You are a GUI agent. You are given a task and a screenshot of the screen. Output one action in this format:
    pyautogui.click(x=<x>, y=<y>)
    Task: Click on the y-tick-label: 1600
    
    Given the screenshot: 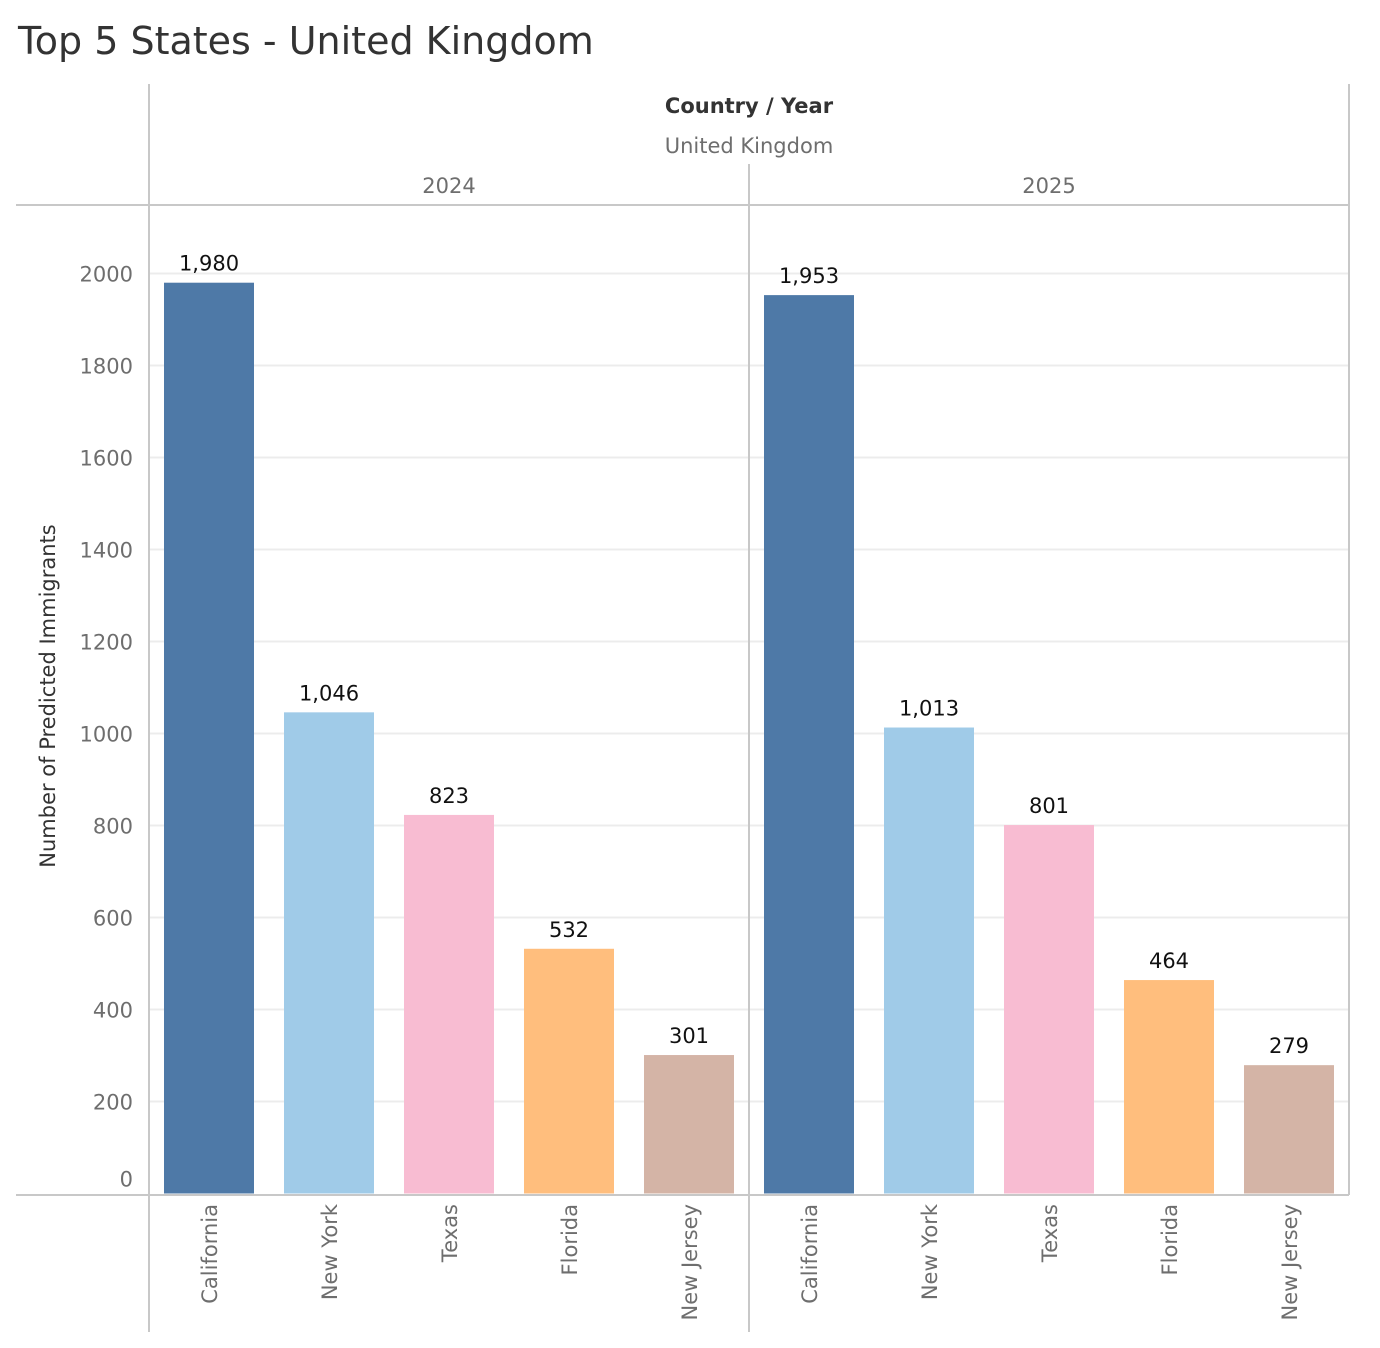 What is the action you would take?
    pyautogui.click(x=106, y=459)
    